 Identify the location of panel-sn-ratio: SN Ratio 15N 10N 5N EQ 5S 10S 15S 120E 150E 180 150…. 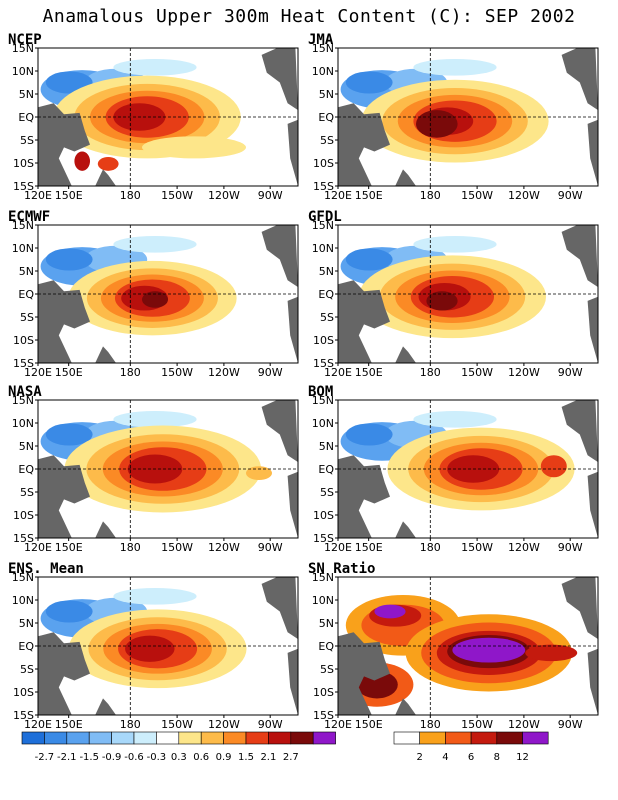
(450, 657).